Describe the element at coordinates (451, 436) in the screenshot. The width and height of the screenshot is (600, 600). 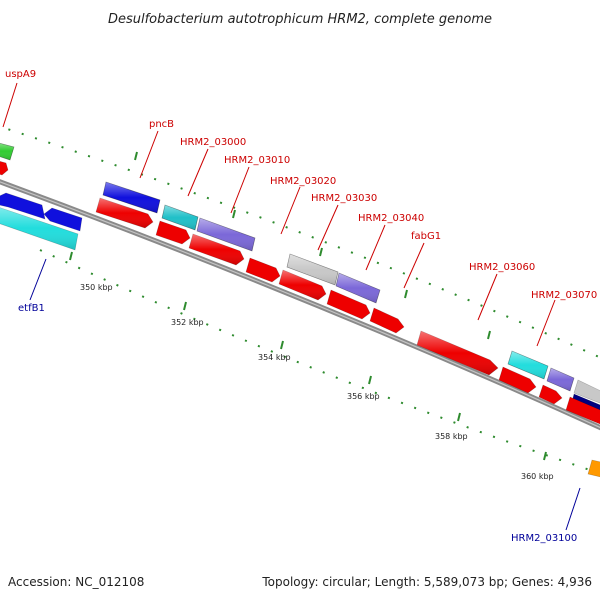
I see `tick-label: 358 kbp` at that location.